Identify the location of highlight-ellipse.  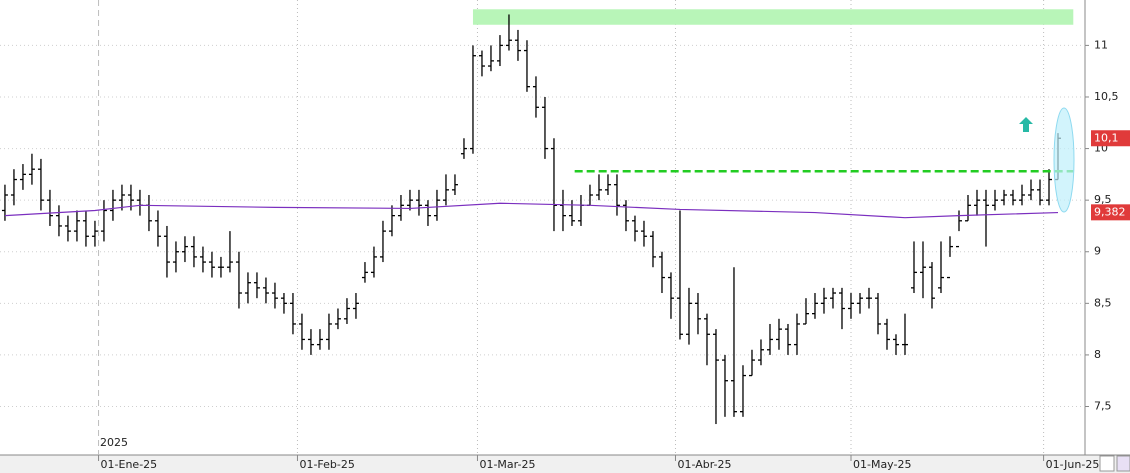
(1064, 160).